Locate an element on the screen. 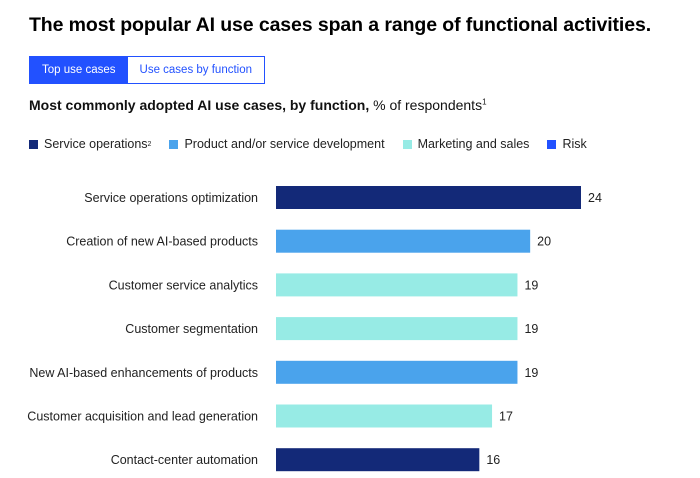 The image size is (700, 478). tab-use-cases-by-function: Use cases by function is located at coordinates (196, 70).